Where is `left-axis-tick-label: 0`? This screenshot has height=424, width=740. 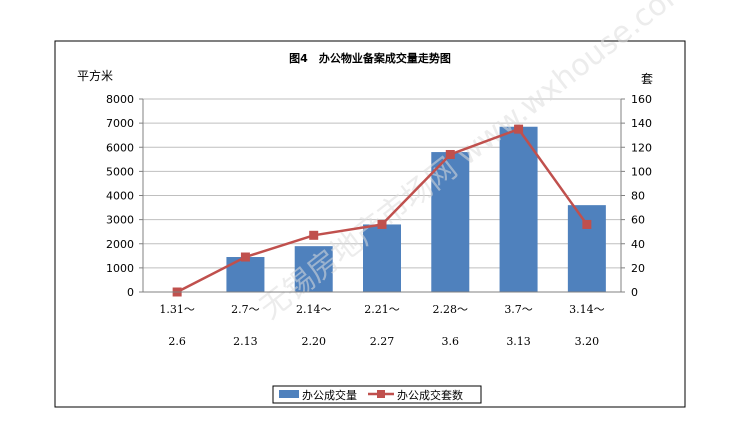 left-axis-tick-label: 0 is located at coordinates (130, 292).